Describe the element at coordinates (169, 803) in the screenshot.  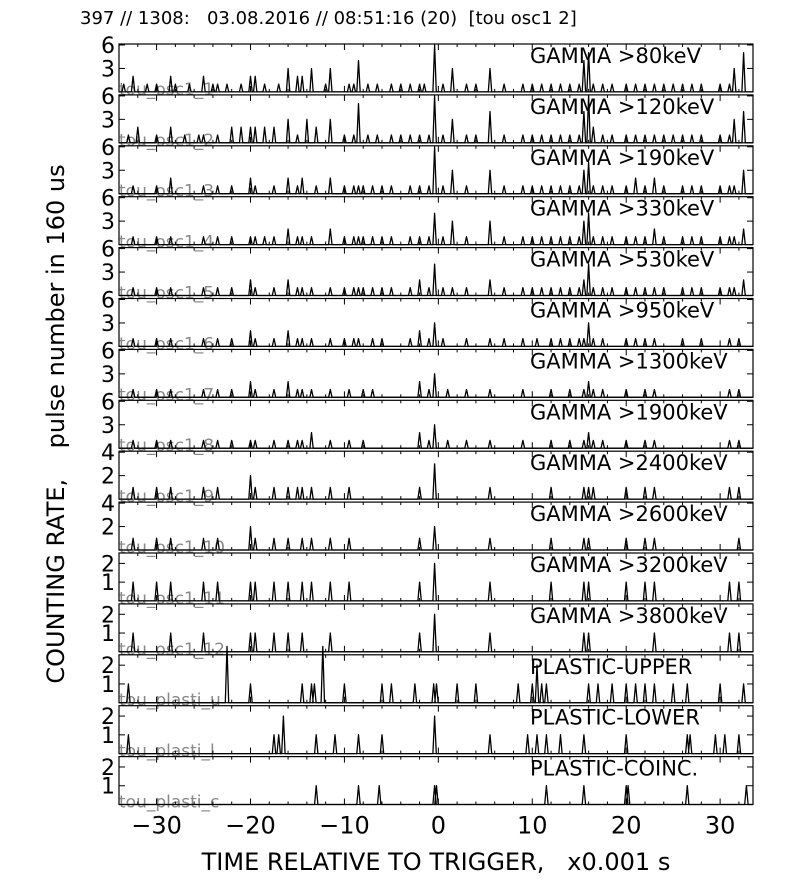
I see `panel-name: tou_plasti_c` at that location.